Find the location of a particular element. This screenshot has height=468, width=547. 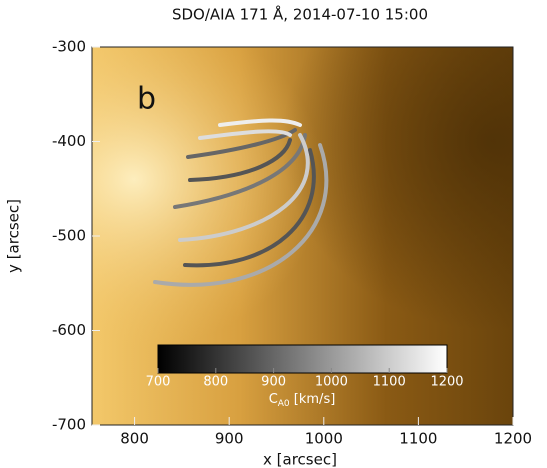

colorbar-tick-label: 800 is located at coordinates (215, 382).